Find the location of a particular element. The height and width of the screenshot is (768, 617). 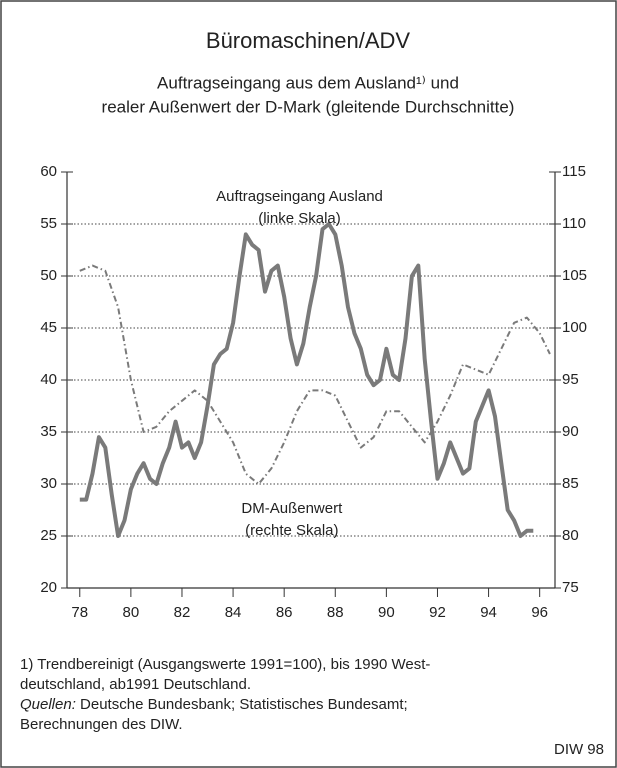

y-tick-label: 30 is located at coordinates (48, 483).